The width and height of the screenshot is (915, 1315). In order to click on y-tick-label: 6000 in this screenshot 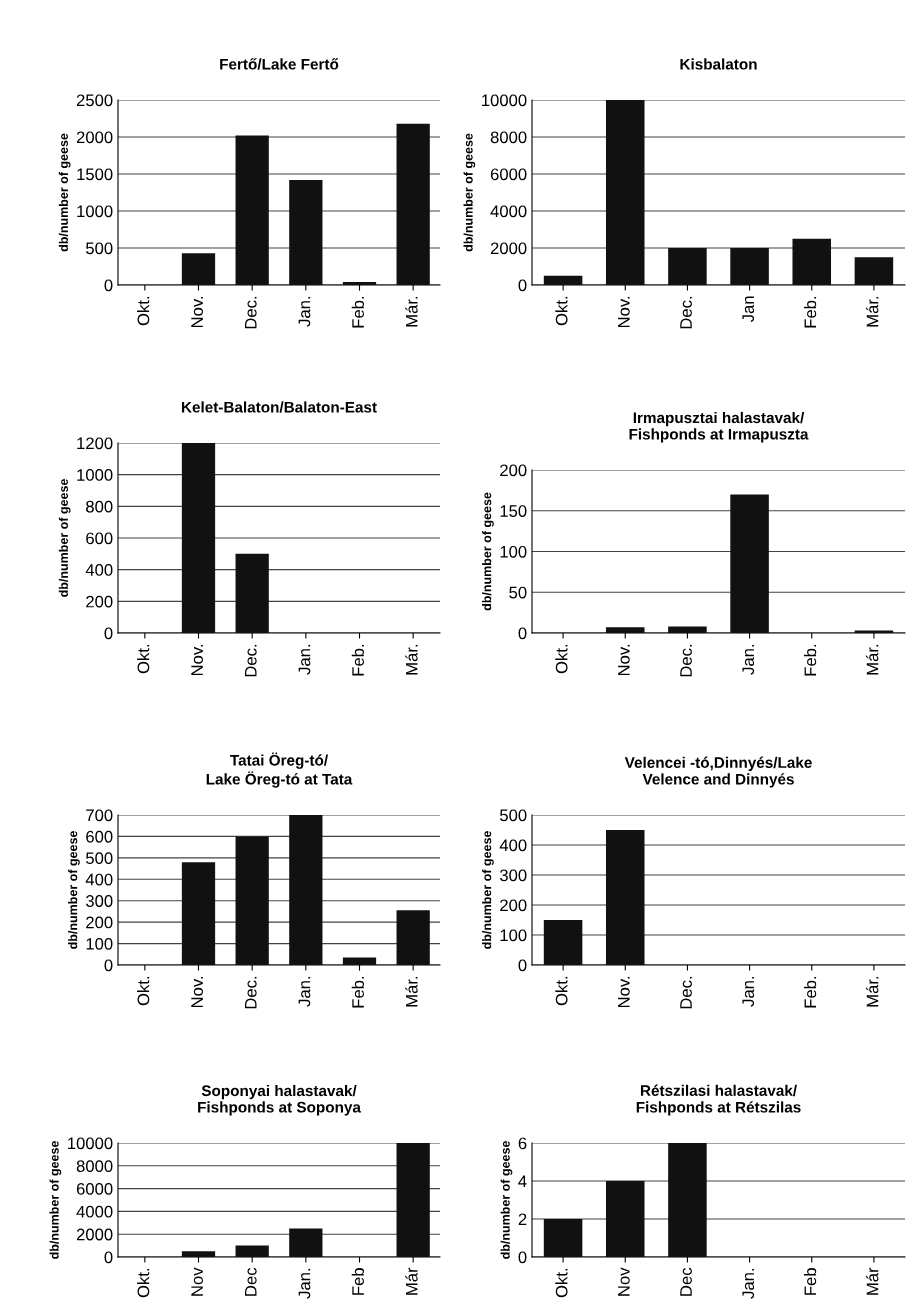, I will do `click(94, 1189)`.